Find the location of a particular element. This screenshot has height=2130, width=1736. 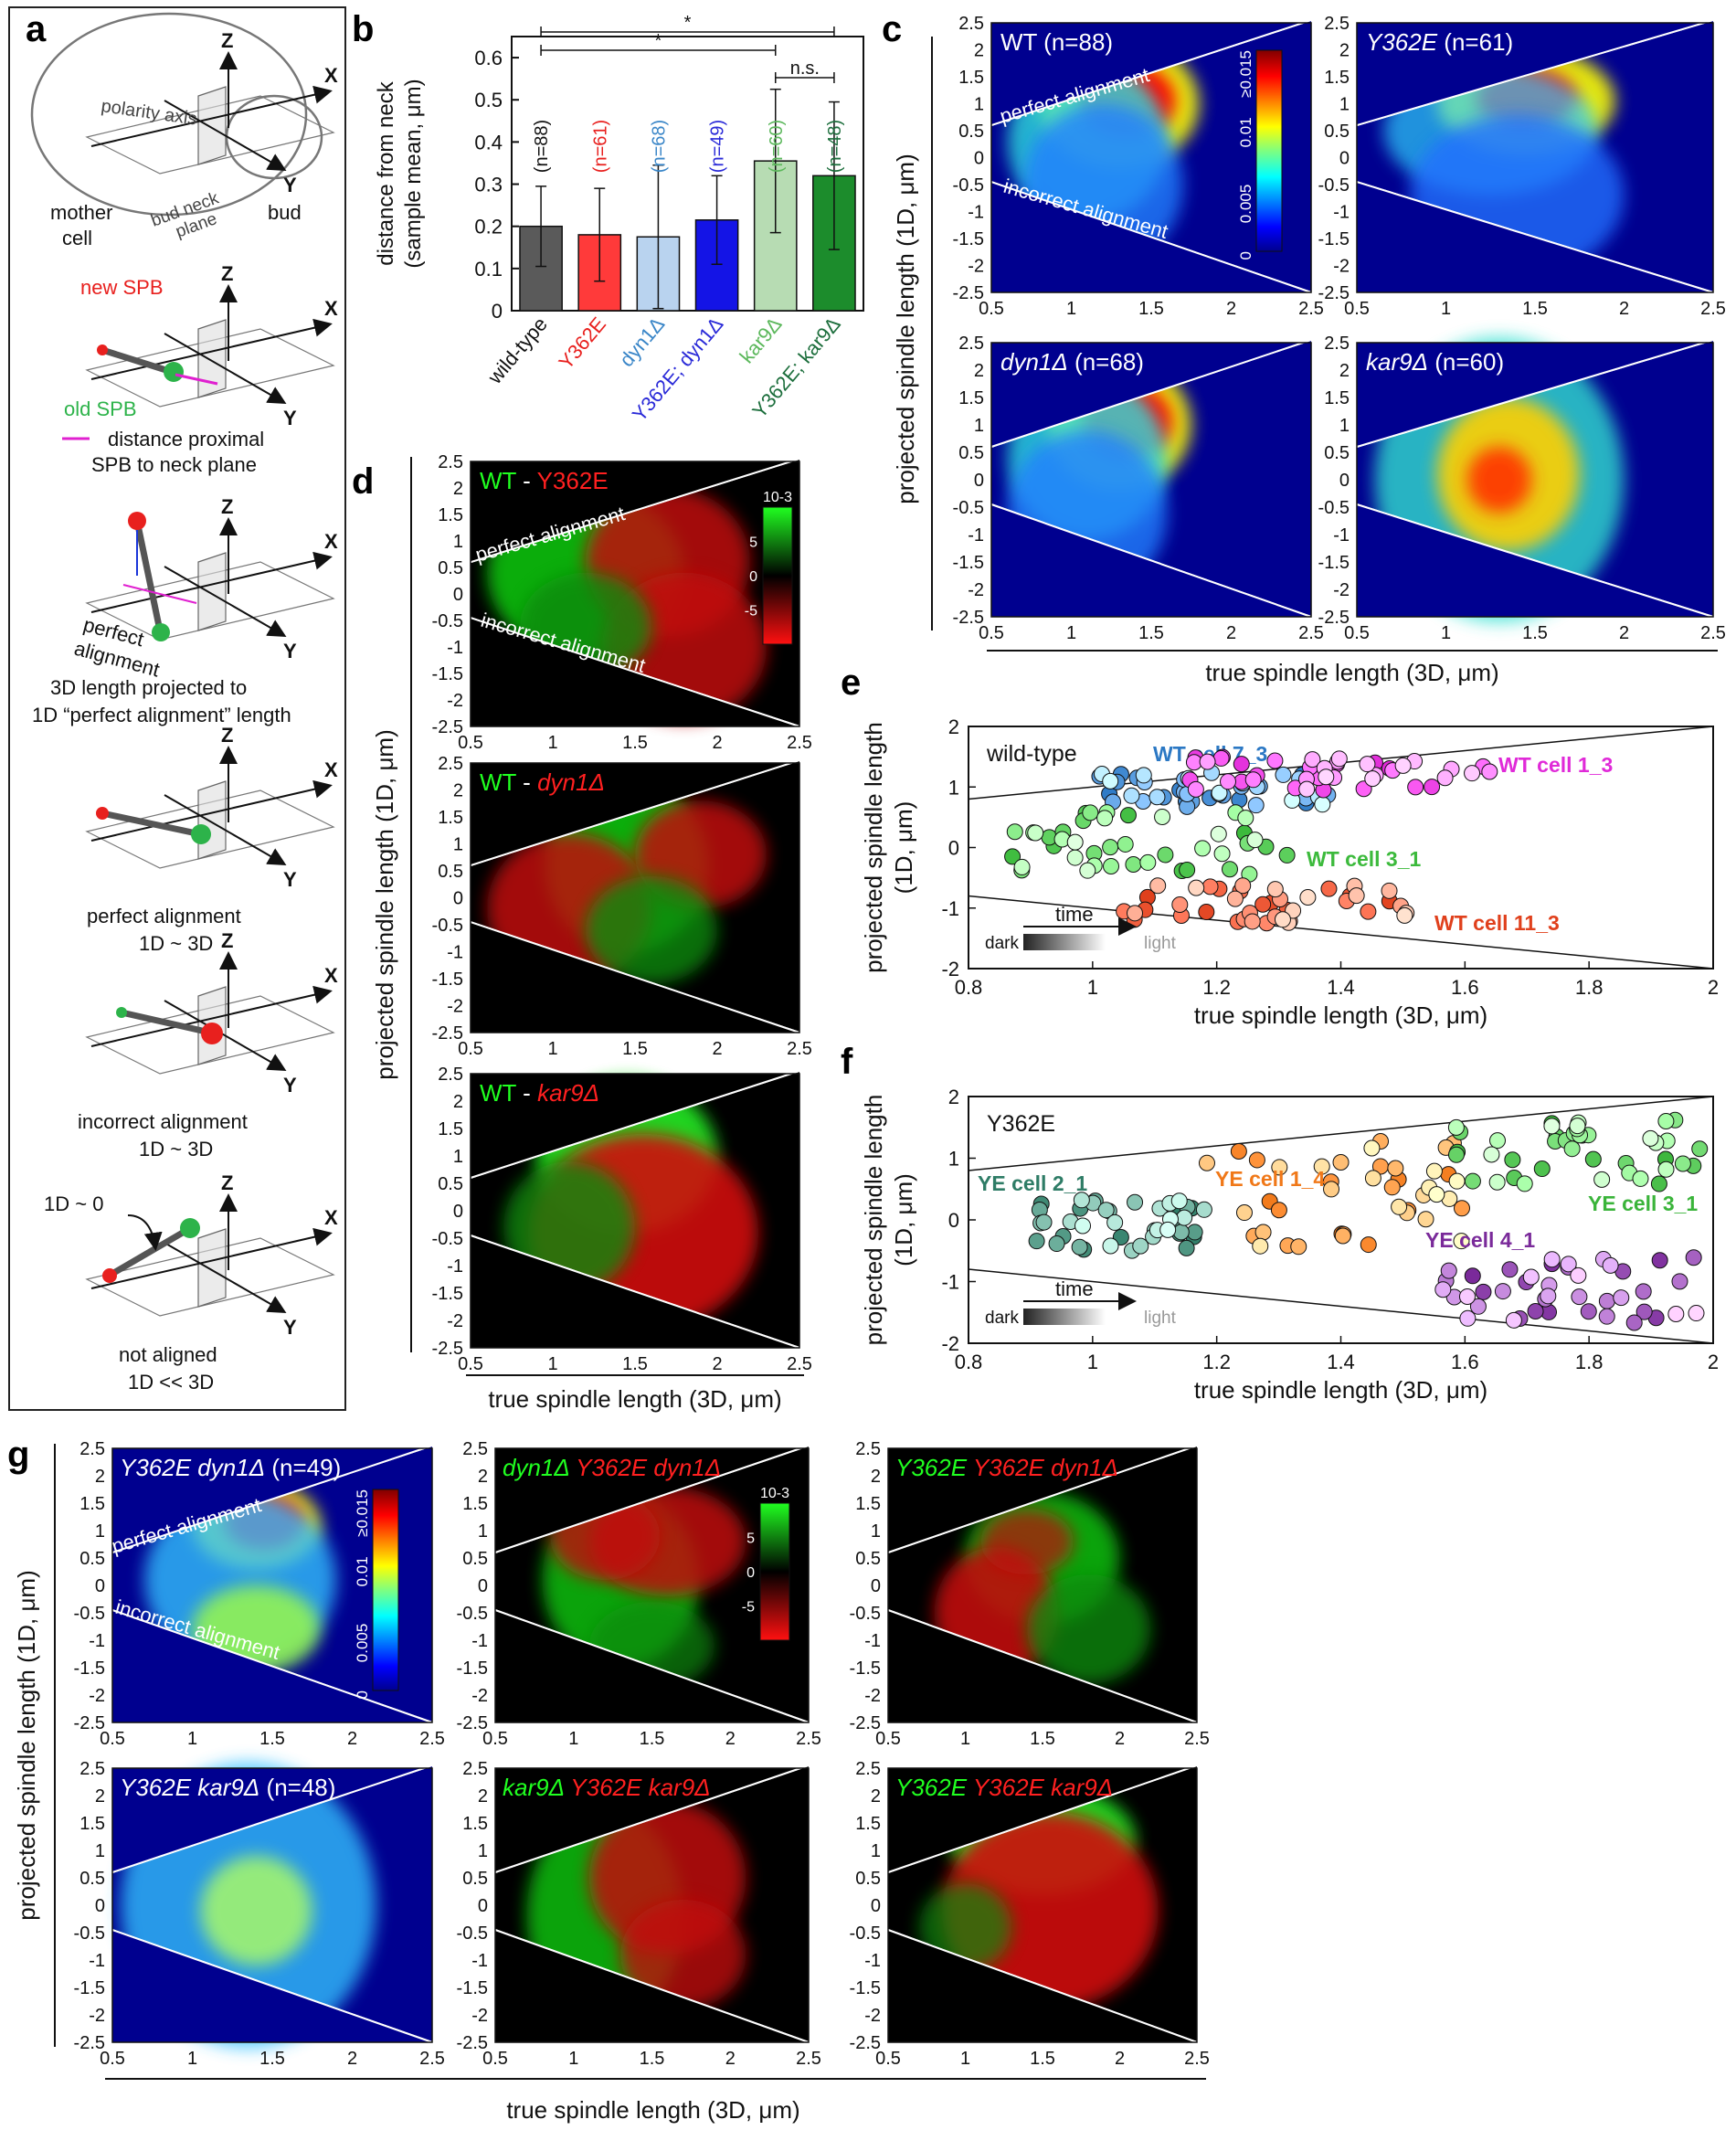

subplot-title: Y362E dyn1Δ (n=49) is located at coordinates (230, 1467).